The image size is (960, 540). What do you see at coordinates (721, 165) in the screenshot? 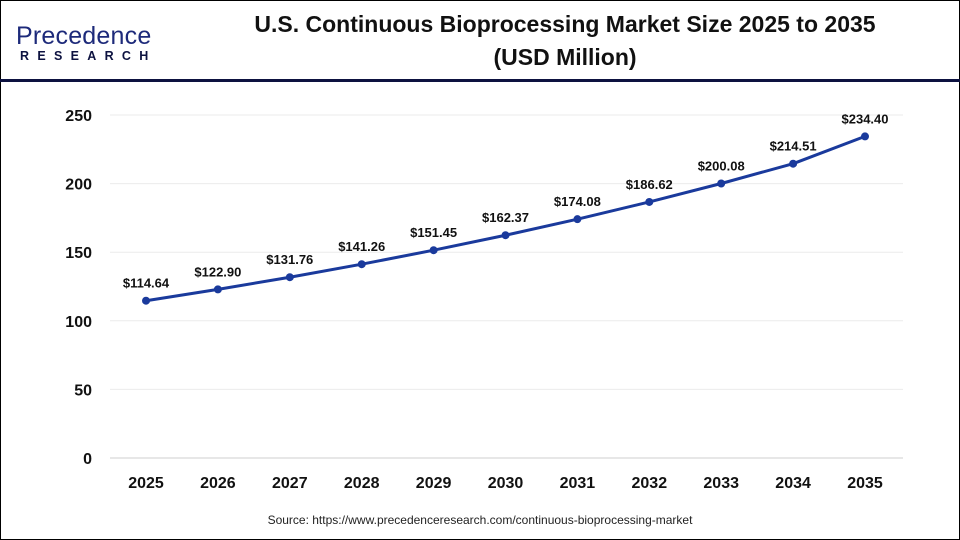
I see `data-label: $200.08` at bounding box center [721, 165].